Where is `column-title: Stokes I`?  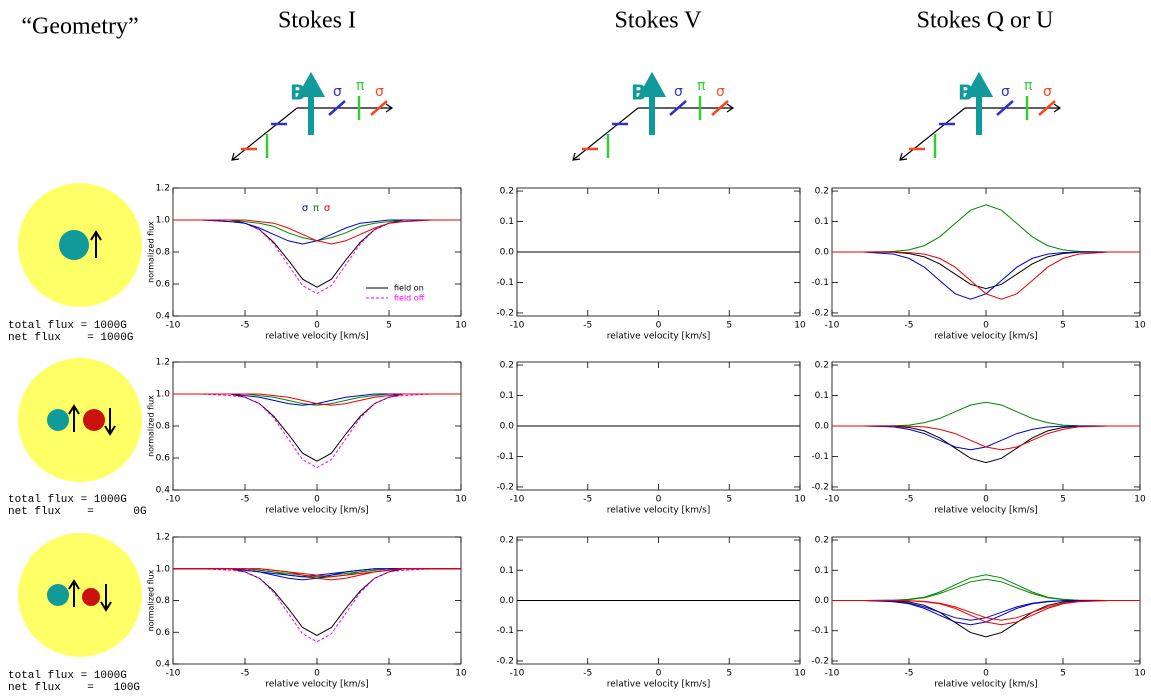 column-title: Stokes I is located at coordinates (317, 21).